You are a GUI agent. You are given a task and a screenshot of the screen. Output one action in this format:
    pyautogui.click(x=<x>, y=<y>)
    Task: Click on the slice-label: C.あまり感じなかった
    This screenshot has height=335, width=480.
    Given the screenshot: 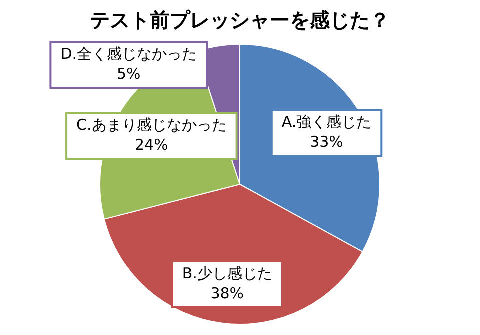 What is the action you would take?
    pyautogui.click(x=151, y=125)
    